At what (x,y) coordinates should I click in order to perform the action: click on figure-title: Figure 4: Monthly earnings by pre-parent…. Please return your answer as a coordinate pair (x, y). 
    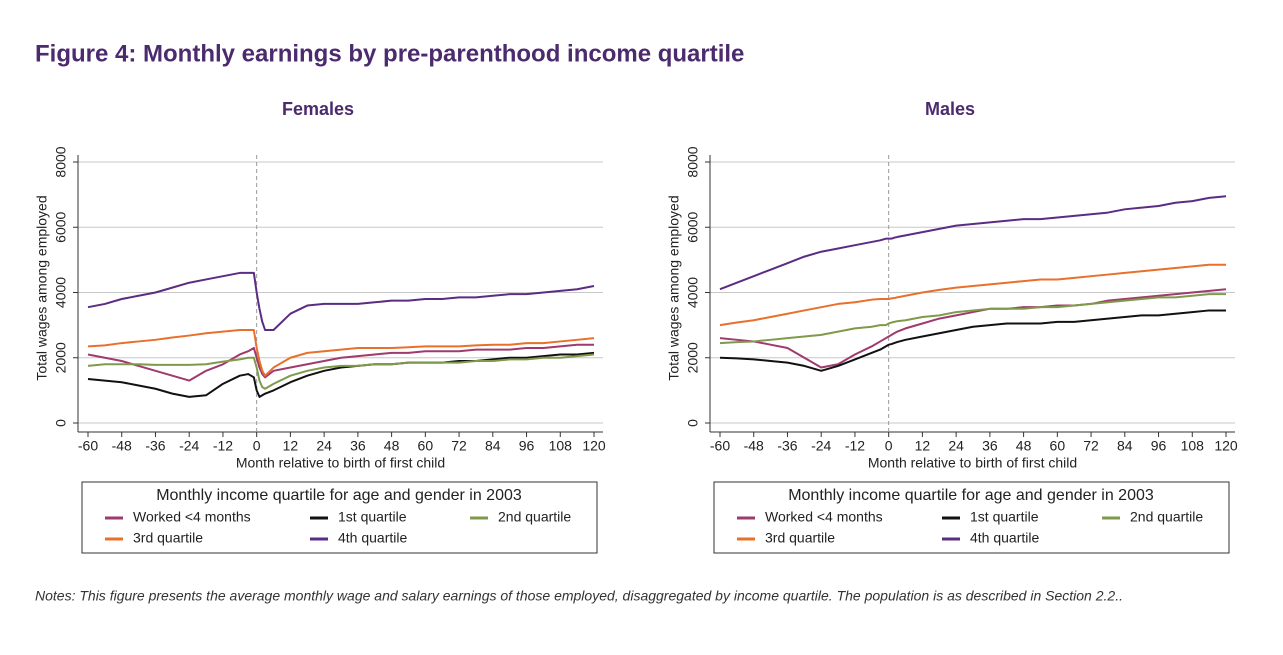
    Looking at the image, I should click on (389, 53).